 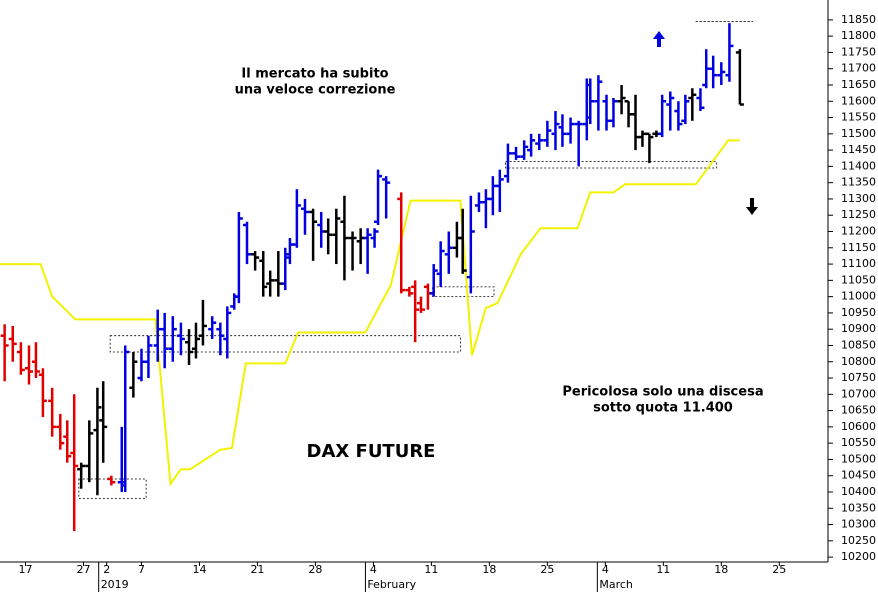 I want to click on y-tick-label: 10400, so click(x=858, y=491).